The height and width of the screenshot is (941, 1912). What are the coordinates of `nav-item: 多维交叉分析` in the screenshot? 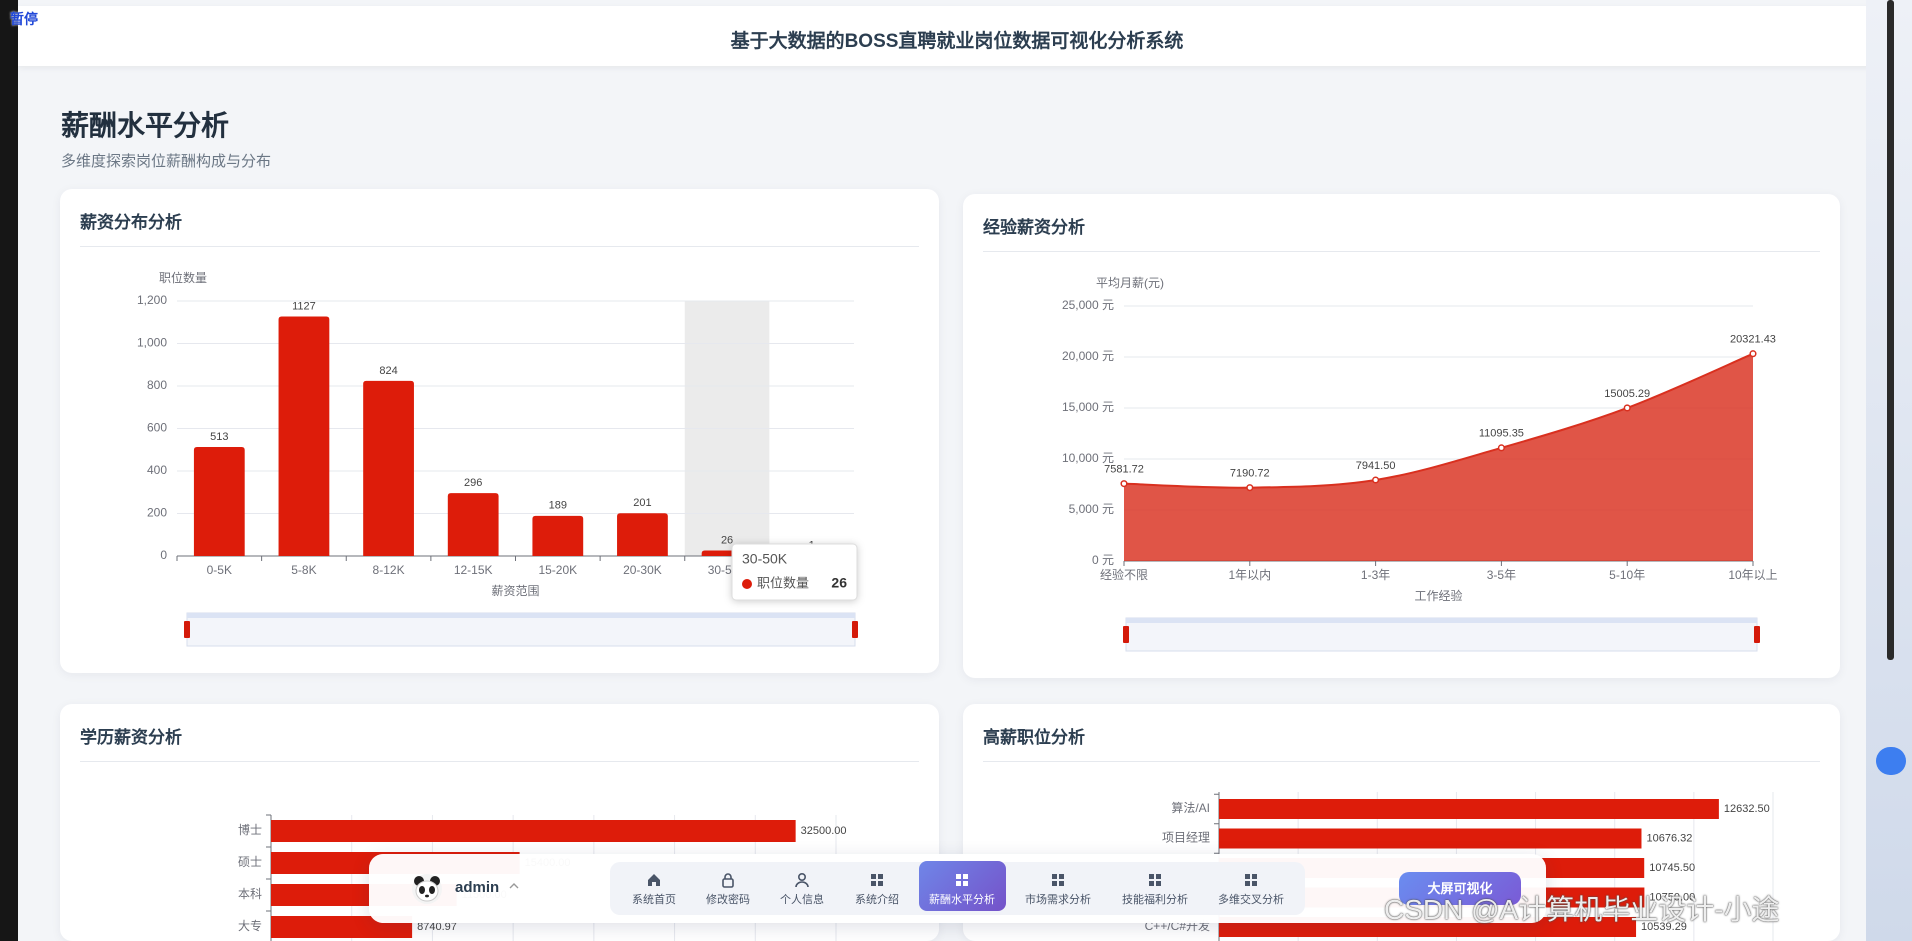 It's located at (1251, 889).